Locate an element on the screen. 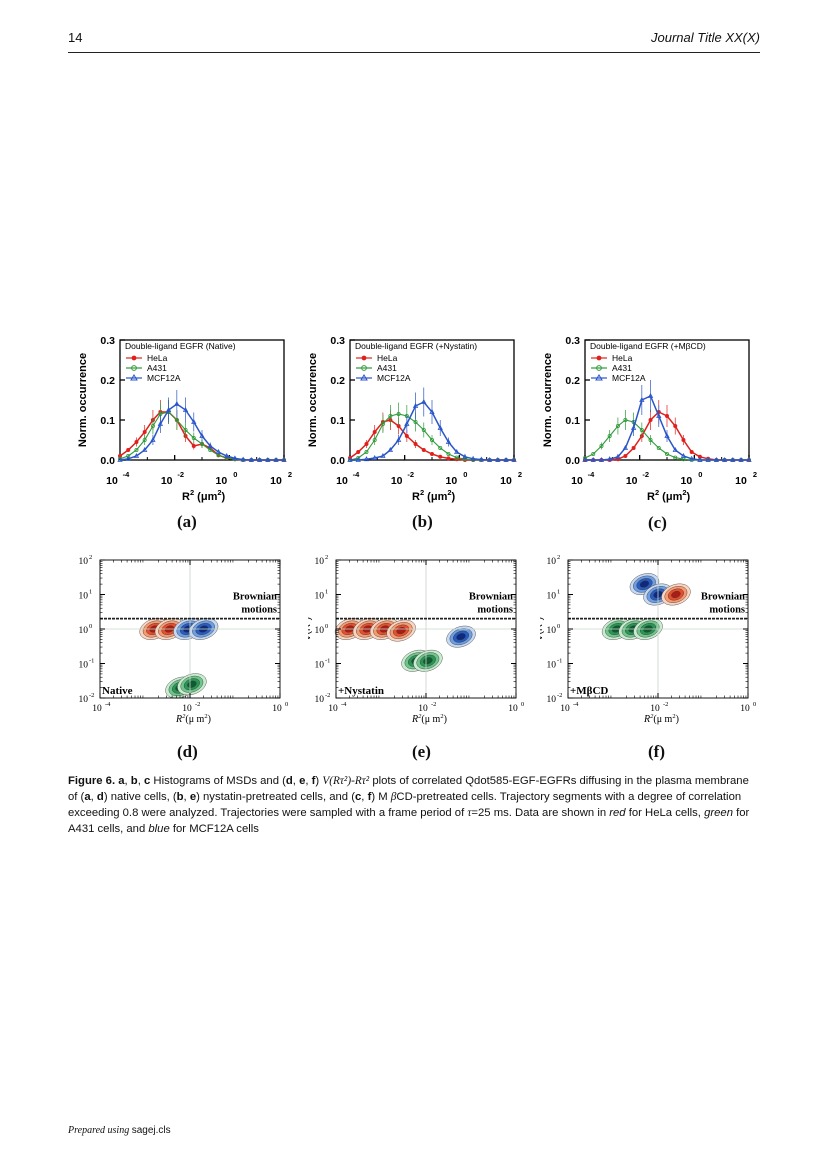  sublabel-d: (d) is located at coordinates (187, 751).